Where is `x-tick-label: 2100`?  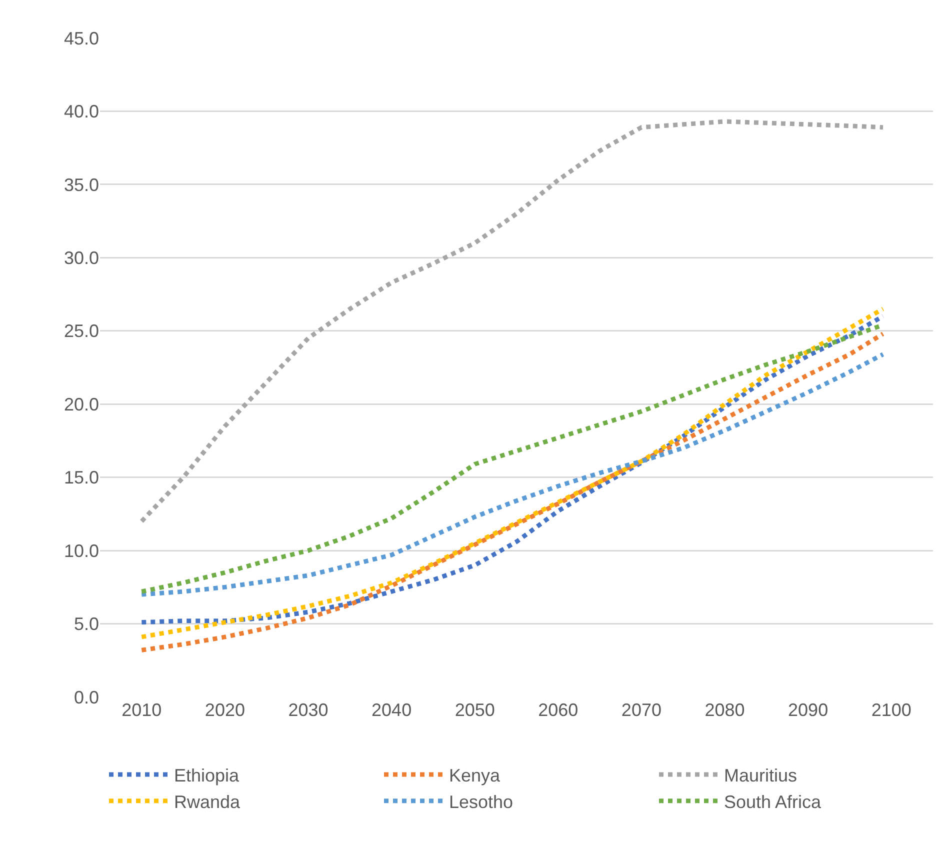
x-tick-label: 2100 is located at coordinates (891, 710).